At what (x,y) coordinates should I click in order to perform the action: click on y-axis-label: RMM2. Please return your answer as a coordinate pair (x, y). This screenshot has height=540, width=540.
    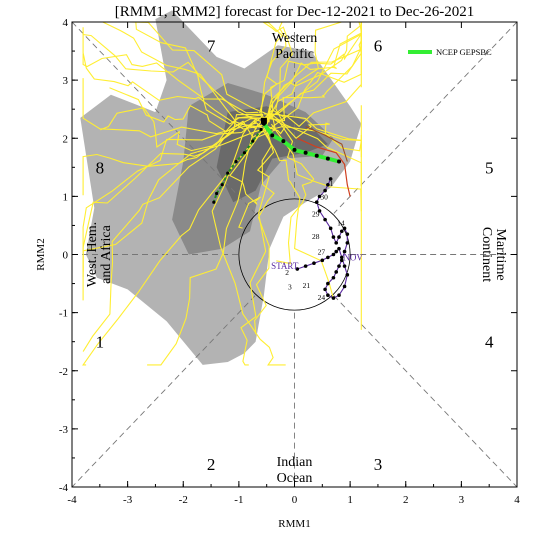
    Looking at the image, I should click on (41, 254).